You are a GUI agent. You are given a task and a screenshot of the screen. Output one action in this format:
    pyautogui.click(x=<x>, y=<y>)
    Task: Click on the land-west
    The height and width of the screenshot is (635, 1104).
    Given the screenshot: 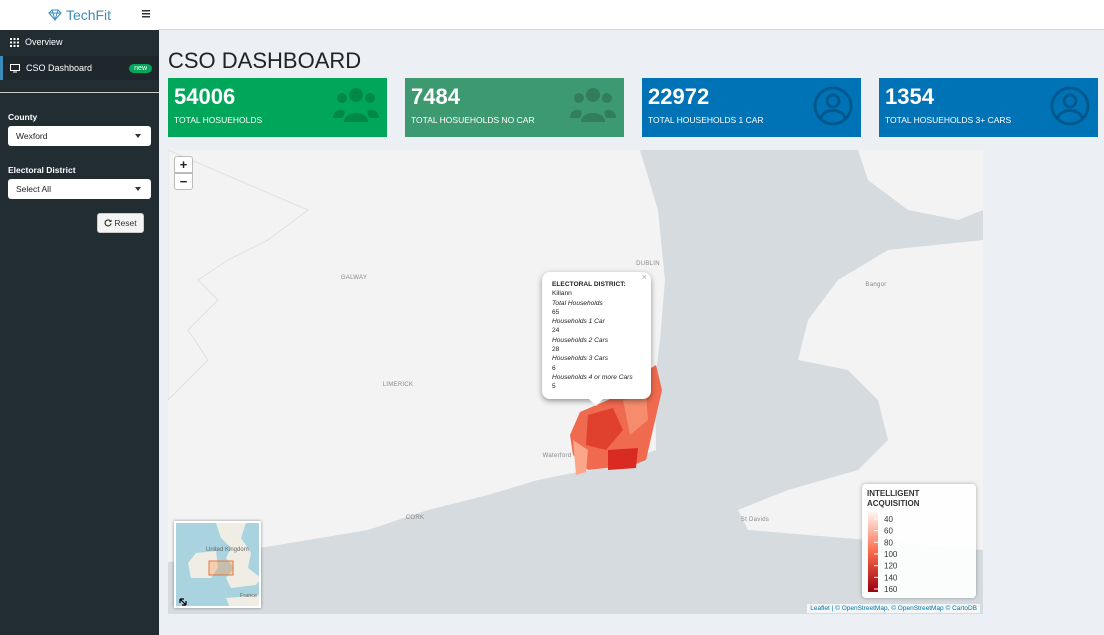 What is the action you would take?
    pyautogui.click(x=238, y=275)
    